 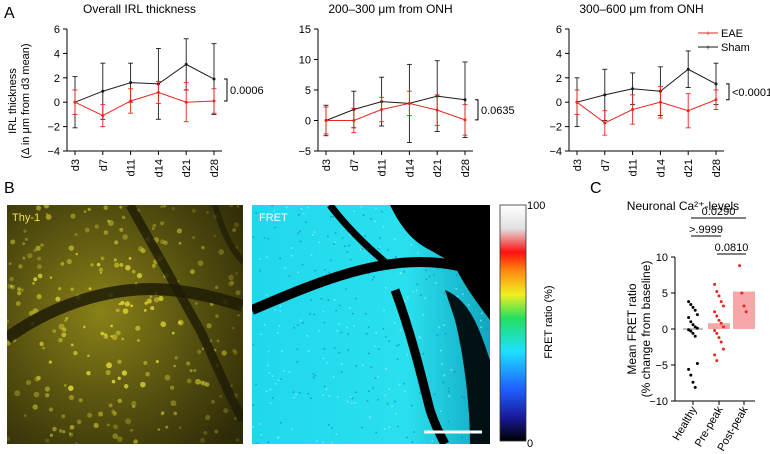 What do you see at coordinates (658, 402) in the screenshot?
I see `y-tick-label: −10` at bounding box center [658, 402].